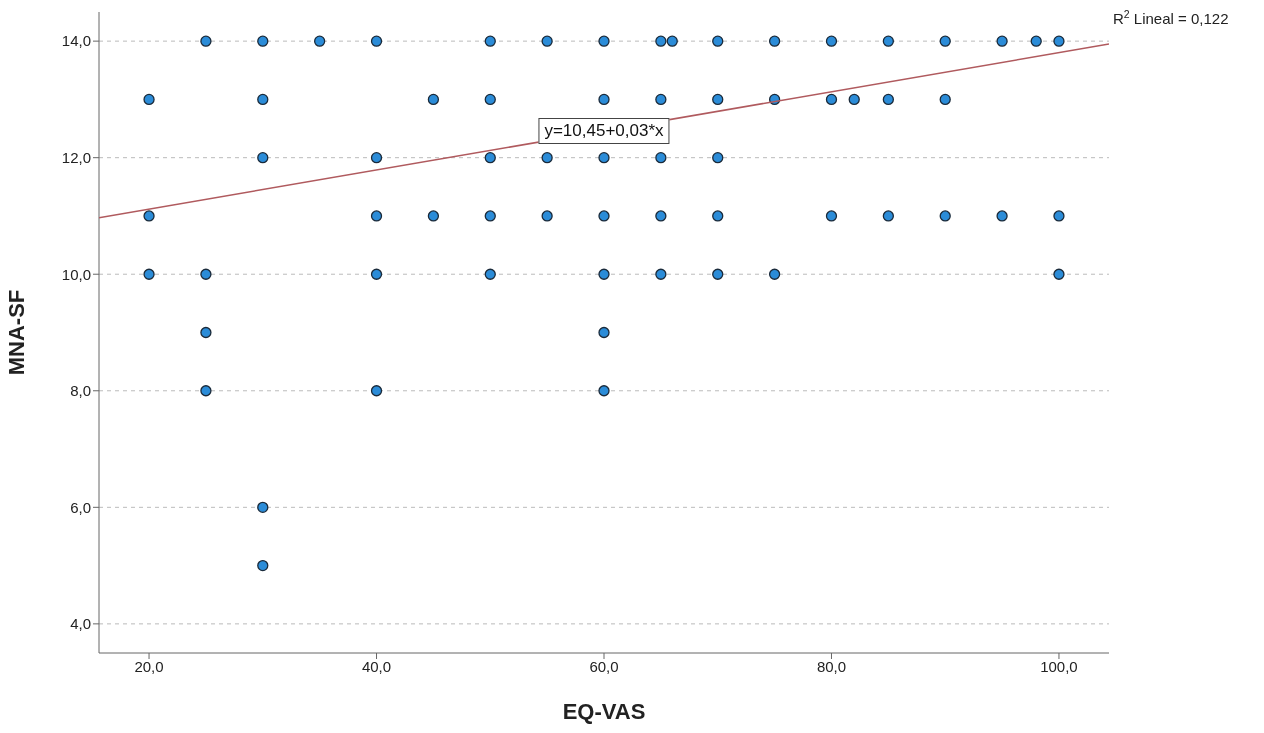  I want to click on x-tick-label: 60,0, so click(604, 666).